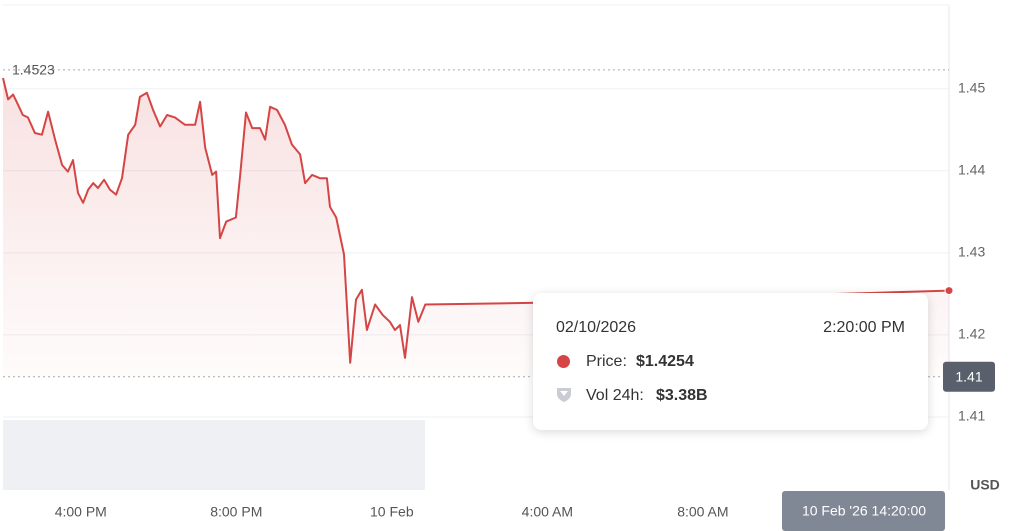 The image size is (1024, 531). What do you see at coordinates (985, 485) in the screenshot?
I see `y-unit: USD` at bounding box center [985, 485].